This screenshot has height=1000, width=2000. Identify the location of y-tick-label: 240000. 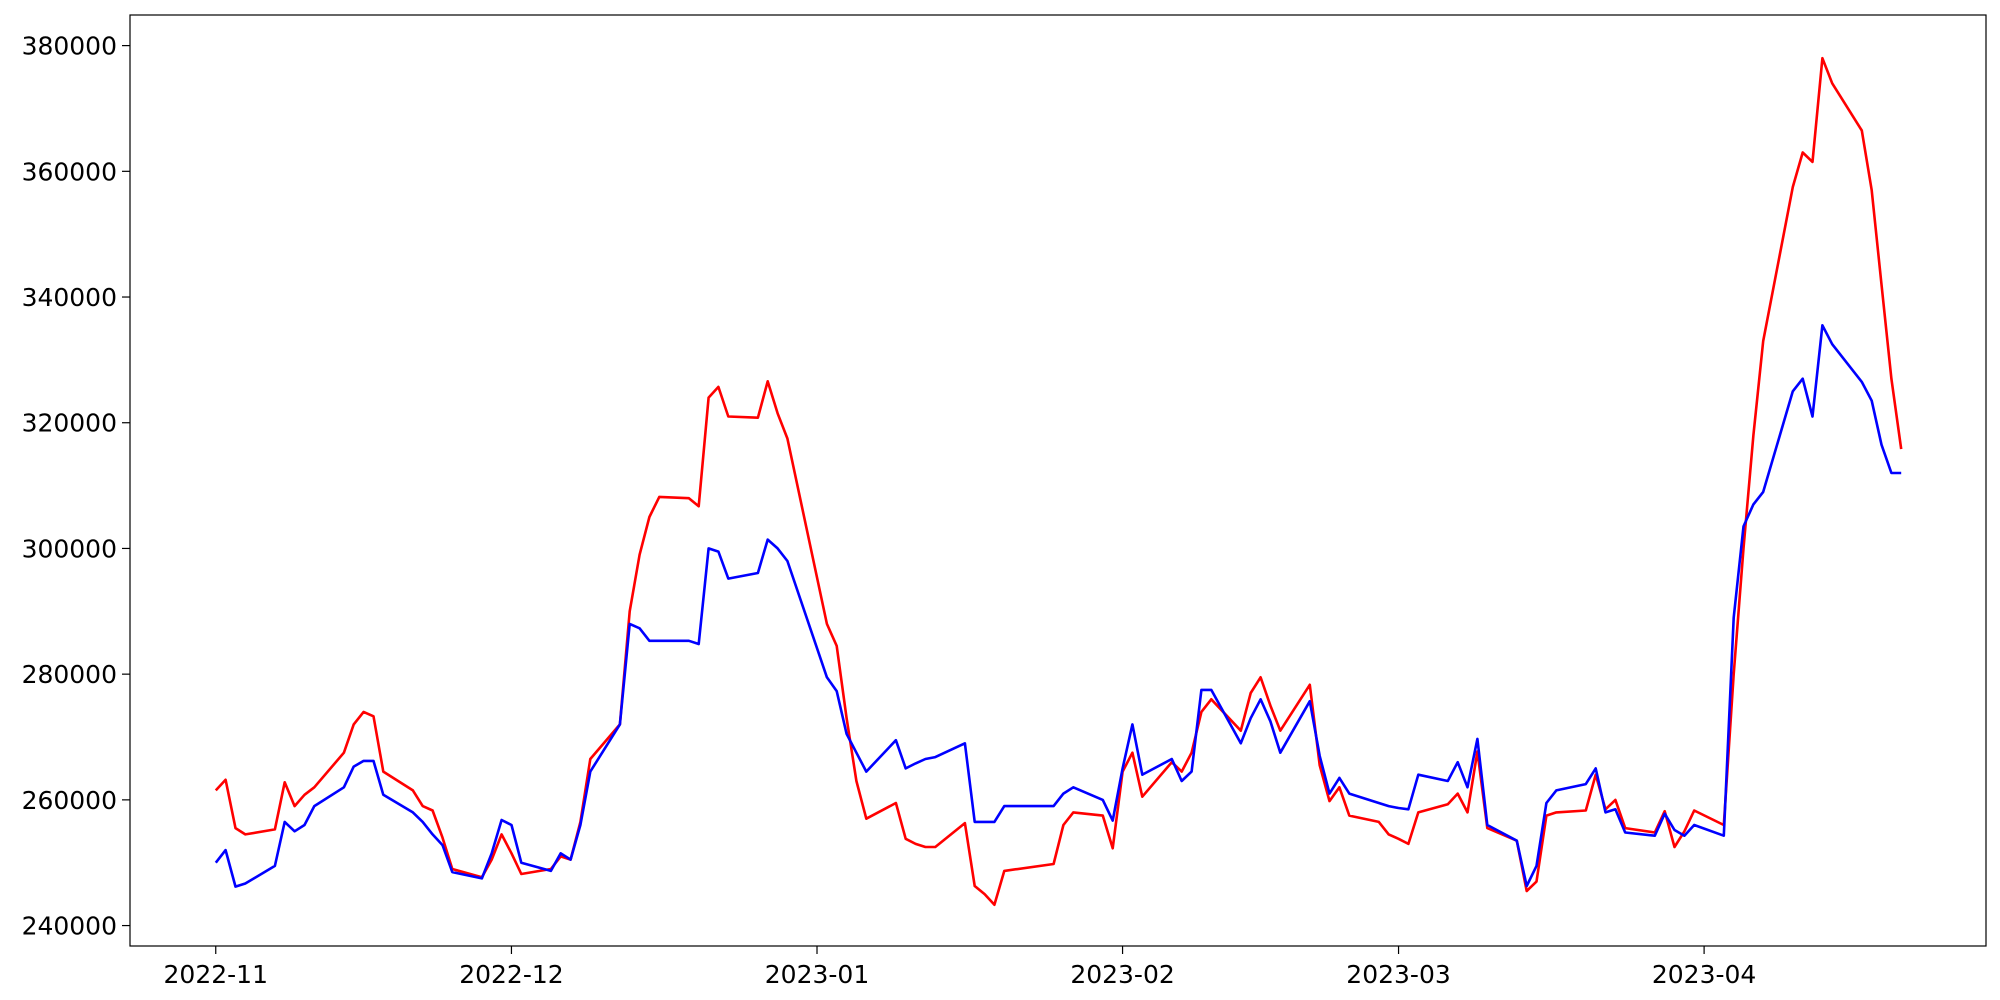
(69, 926).